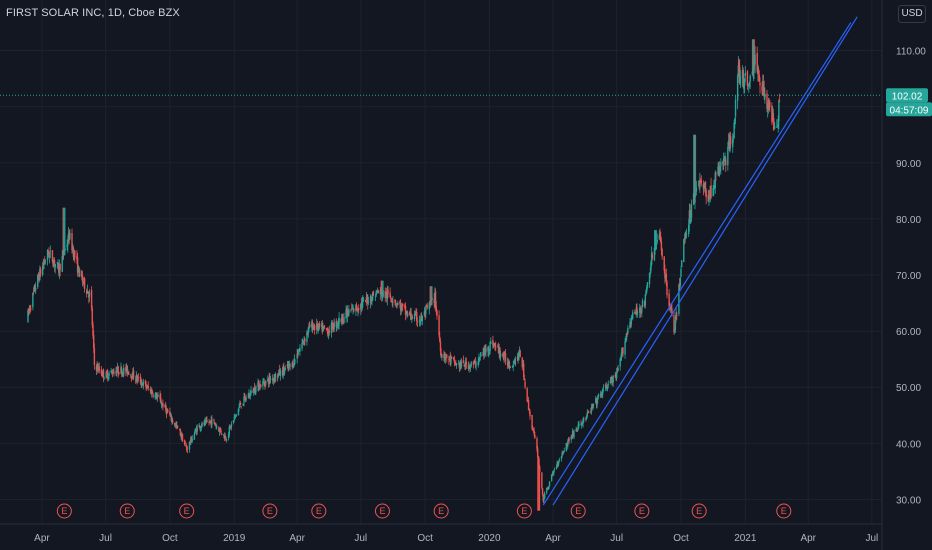  I want to click on symbol-title: FIRST SOLAR INC, 1D, Cboe BZX, so click(93, 13).